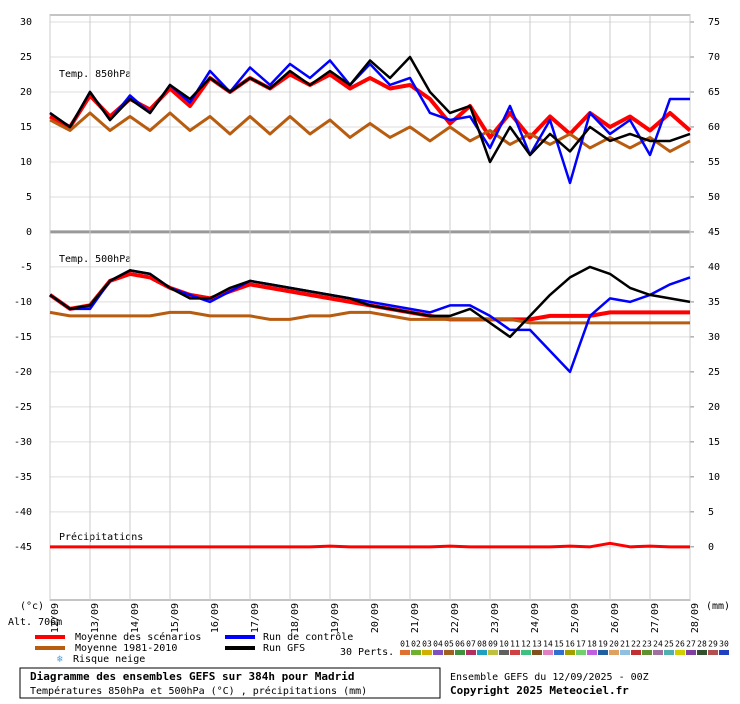 The width and height of the screenshot is (740, 704). What do you see at coordinates (603, 644) in the screenshot?
I see `pert-label: 19` at bounding box center [603, 644].